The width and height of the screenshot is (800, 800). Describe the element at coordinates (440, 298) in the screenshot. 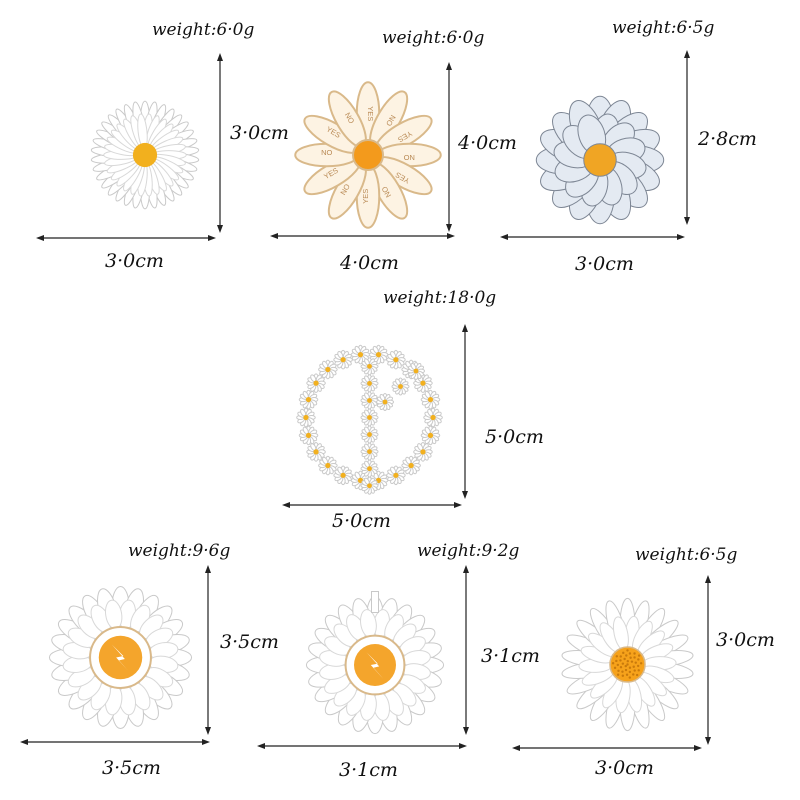

I see `weight-label: weight:18·0g` at that location.